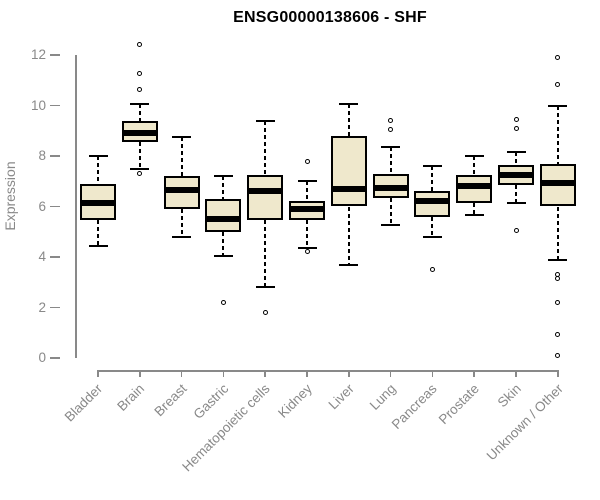 Image resolution: width=600 pixels, height=500 pixels. I want to click on x-axis-category-label: Liver, so click(341, 397).